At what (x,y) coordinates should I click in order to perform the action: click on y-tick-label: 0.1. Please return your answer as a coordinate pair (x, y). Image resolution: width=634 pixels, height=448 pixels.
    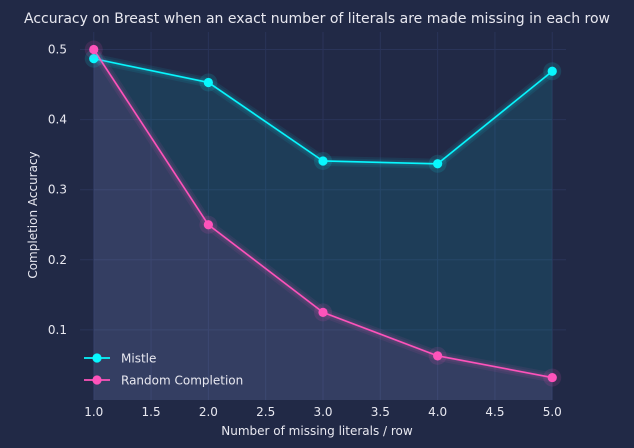
    Looking at the image, I should click on (57, 330).